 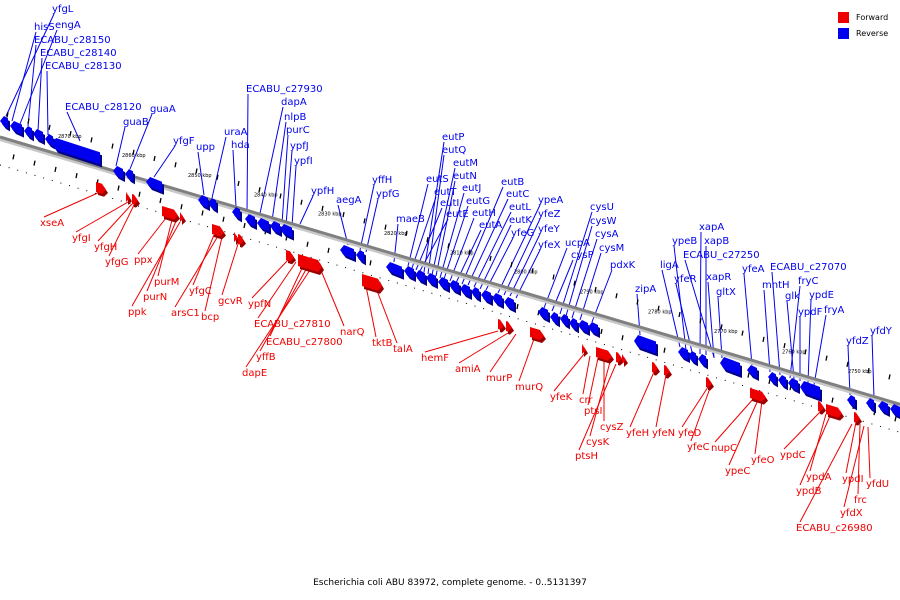 I want to click on gene-label-yfgG: yfgG, so click(x=117, y=262).